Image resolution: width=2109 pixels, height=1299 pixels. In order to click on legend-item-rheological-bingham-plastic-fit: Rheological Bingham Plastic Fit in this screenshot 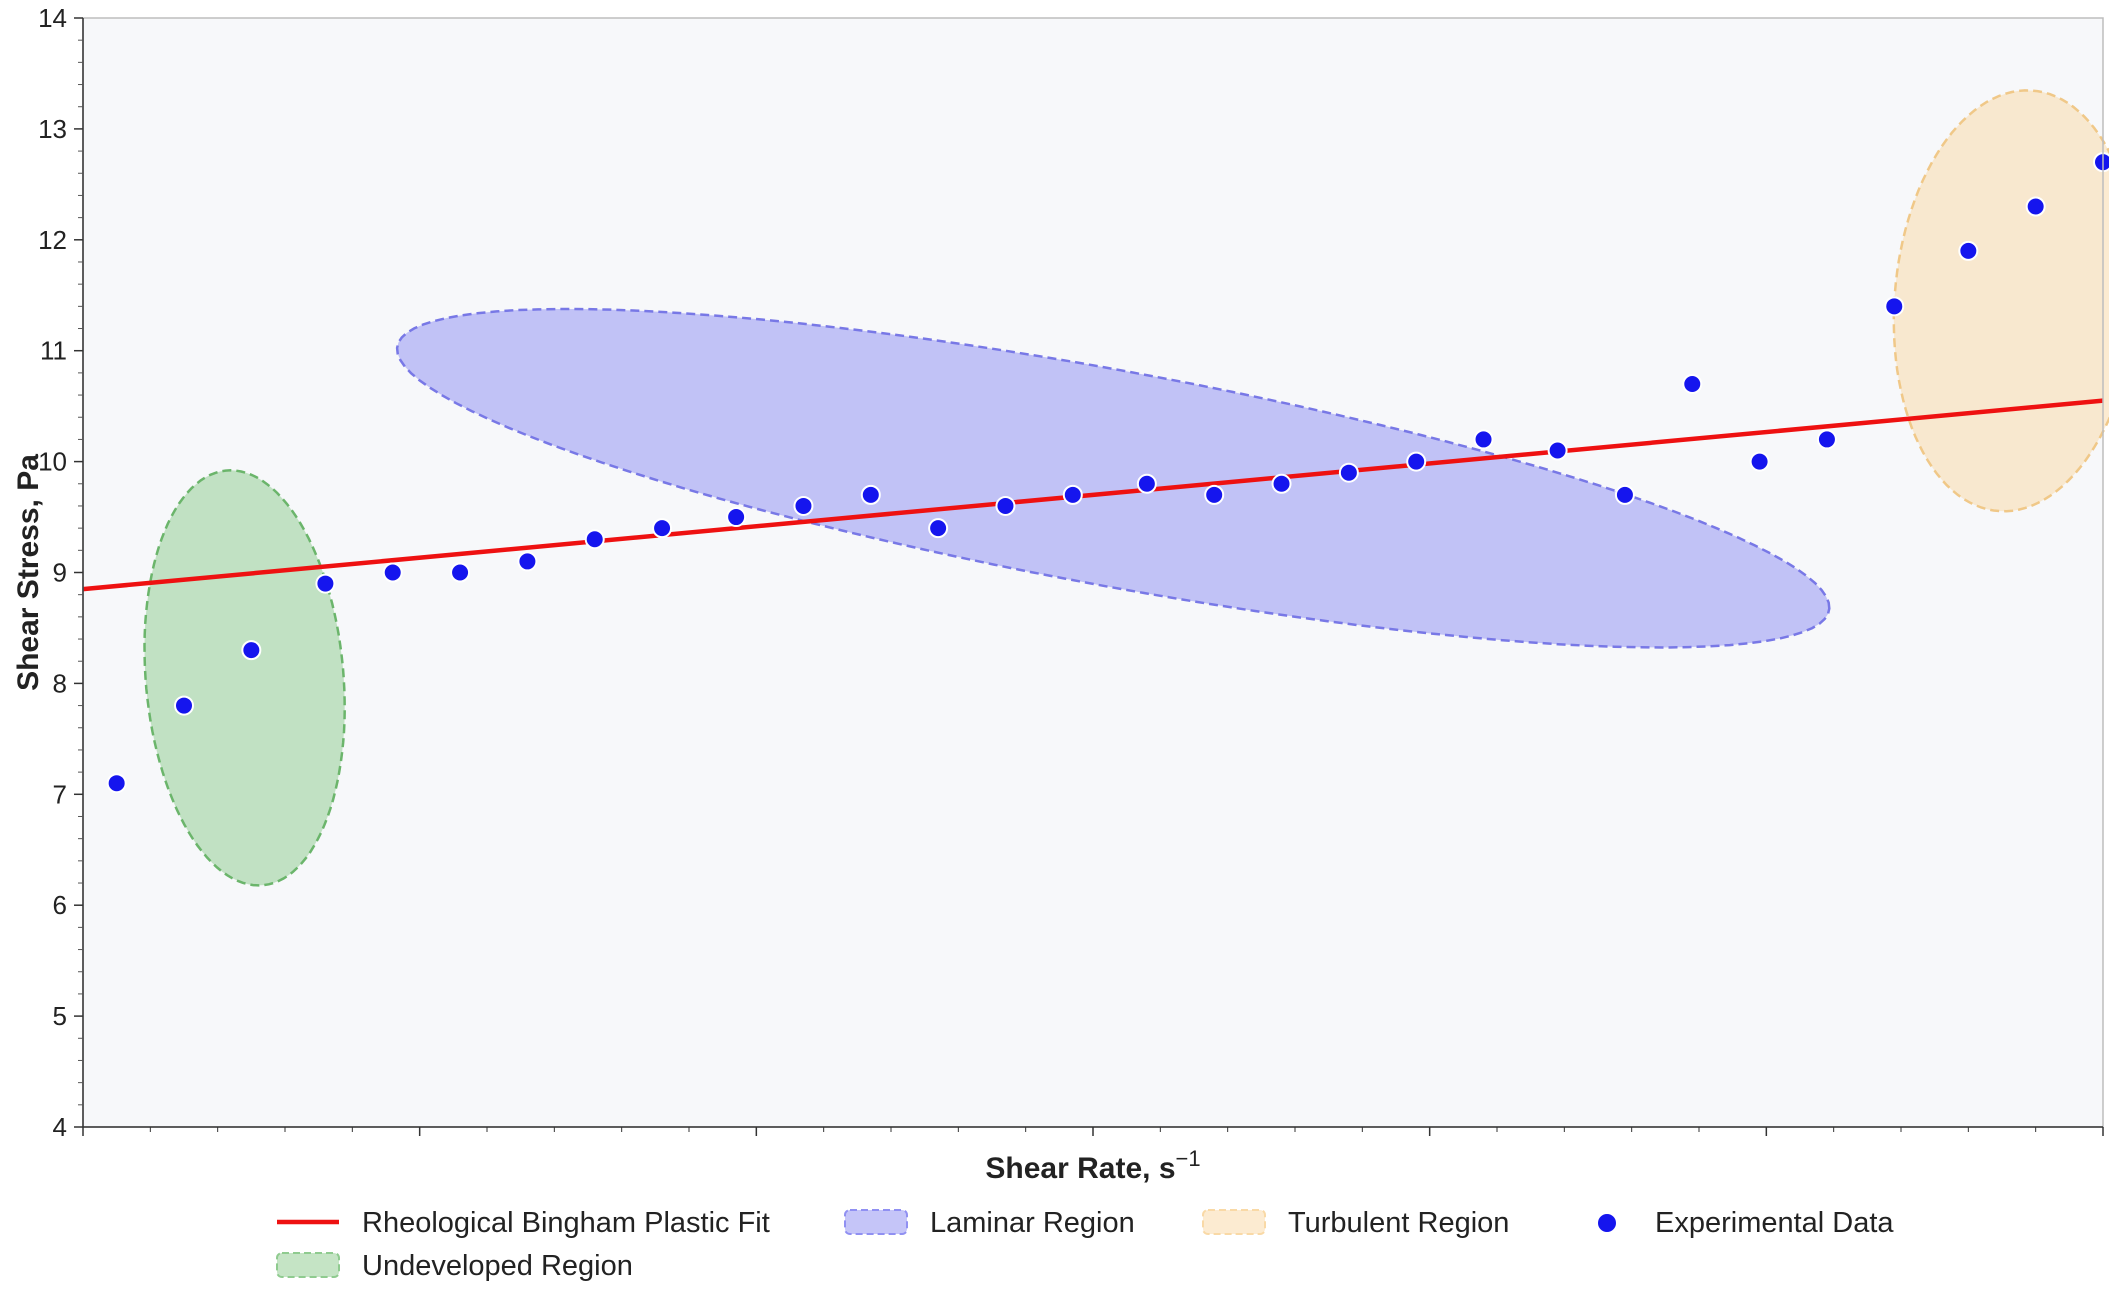, I will do `click(523, 1223)`.